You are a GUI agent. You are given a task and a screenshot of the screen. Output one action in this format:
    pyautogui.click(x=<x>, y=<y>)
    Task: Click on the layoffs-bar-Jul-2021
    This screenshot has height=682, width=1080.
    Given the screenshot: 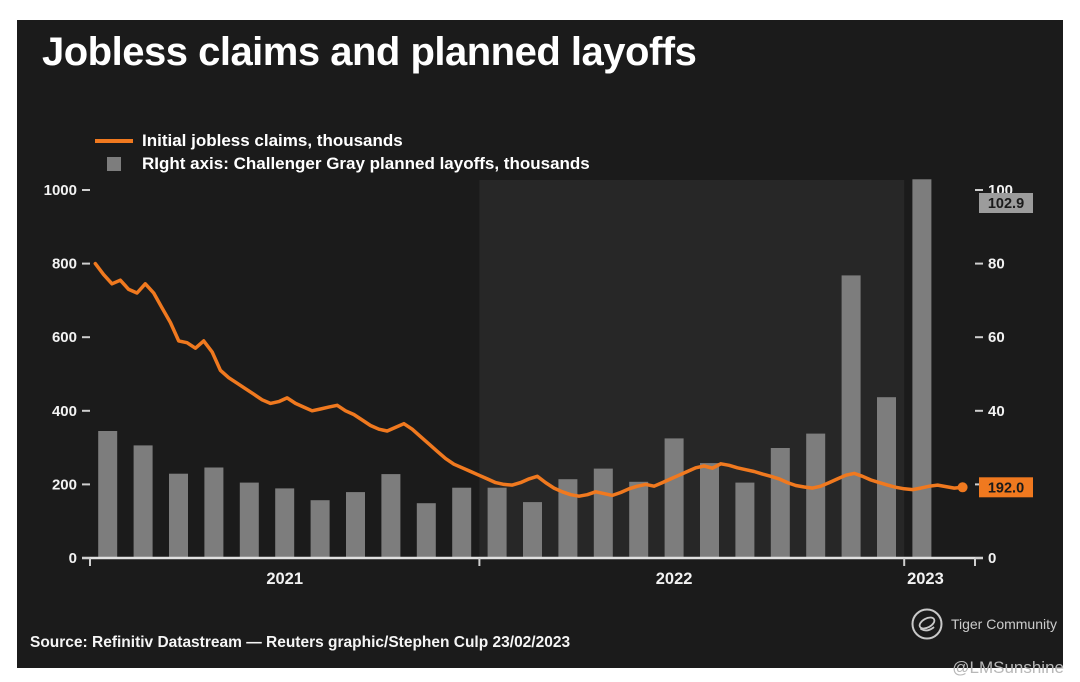 What is the action you would take?
    pyautogui.click(x=285, y=523)
    